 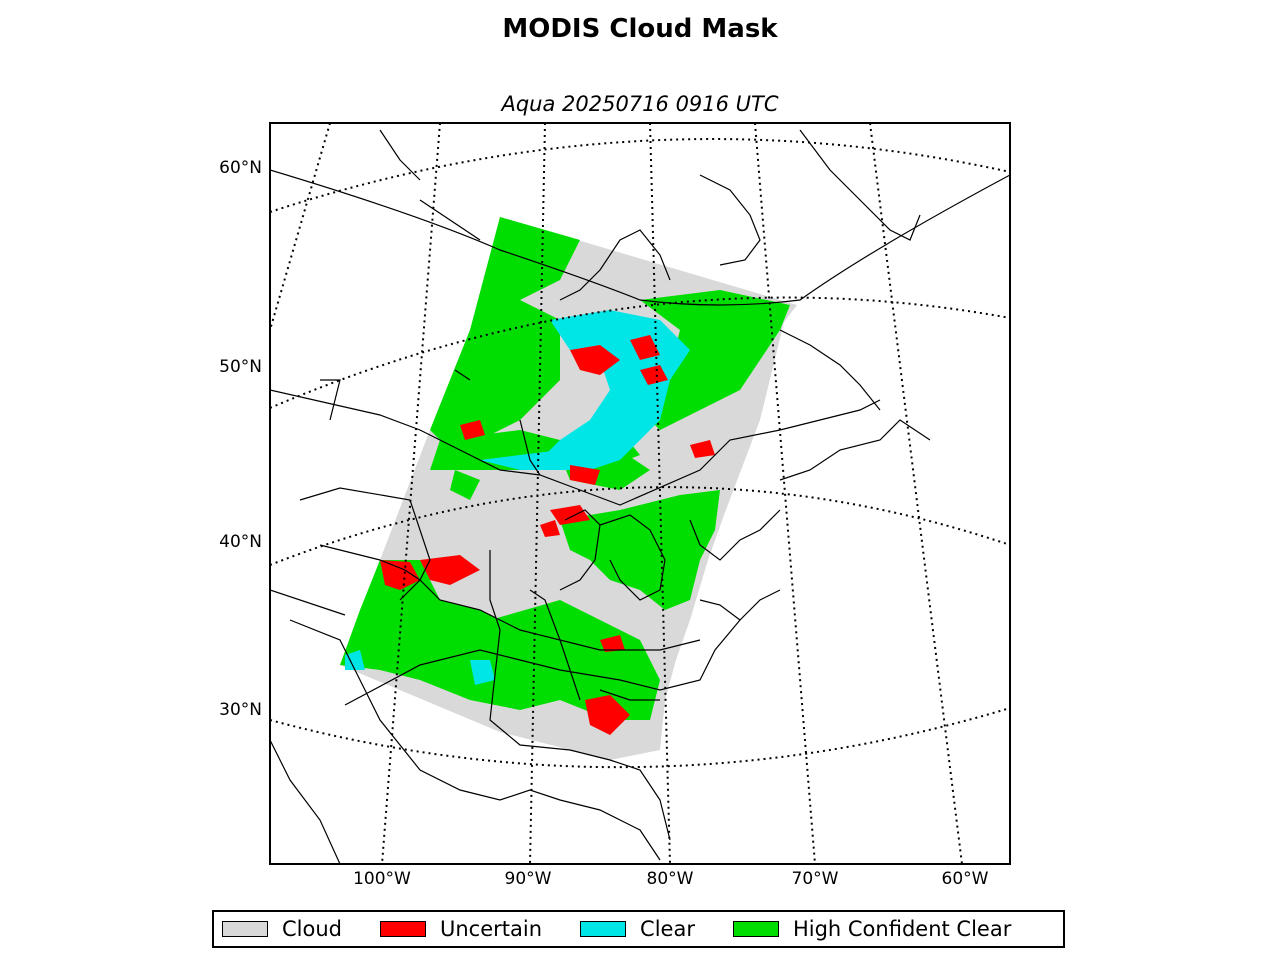 I want to click on latitude-labels: 60°N 50°N 40°N 30°N, so click(x=240, y=439).